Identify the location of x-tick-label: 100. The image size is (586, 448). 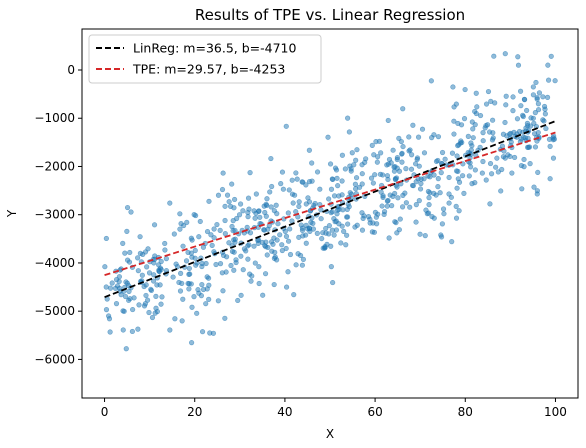
(555, 412).